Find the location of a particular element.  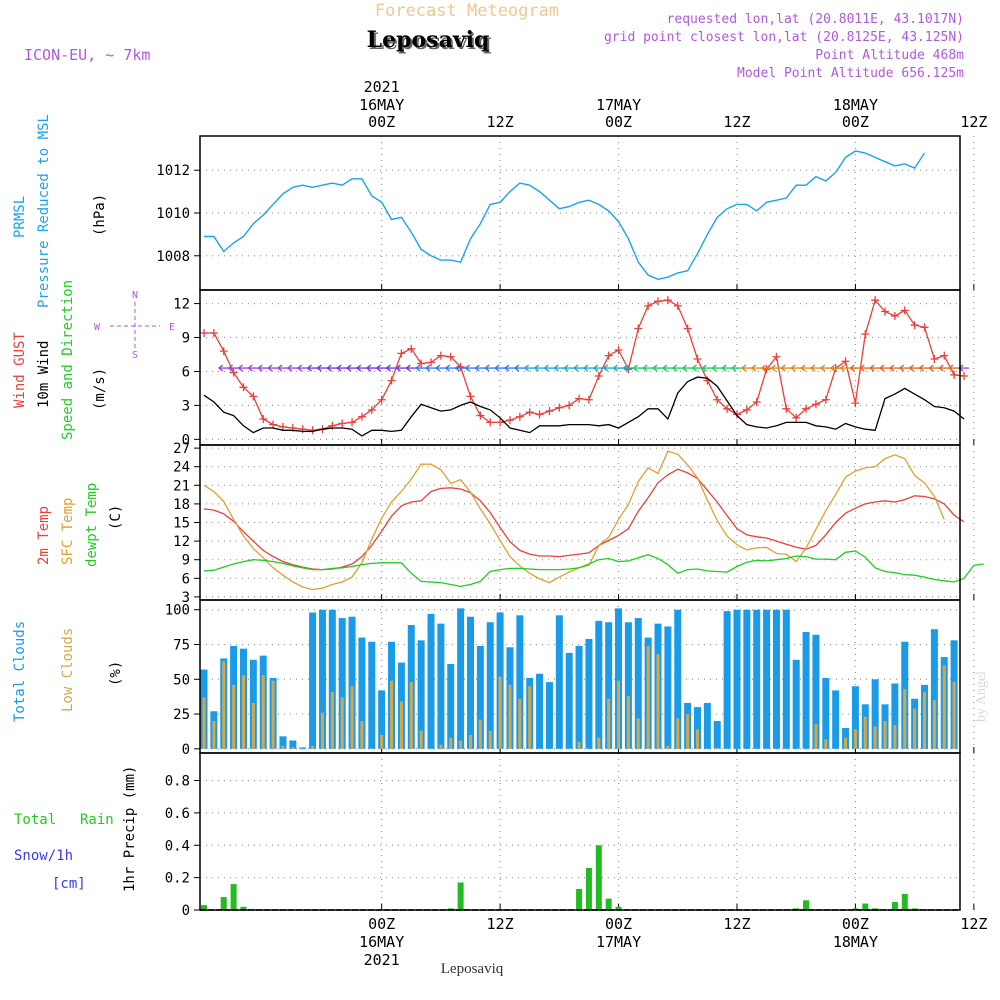

ytick-label: 24 is located at coordinates (181, 468).